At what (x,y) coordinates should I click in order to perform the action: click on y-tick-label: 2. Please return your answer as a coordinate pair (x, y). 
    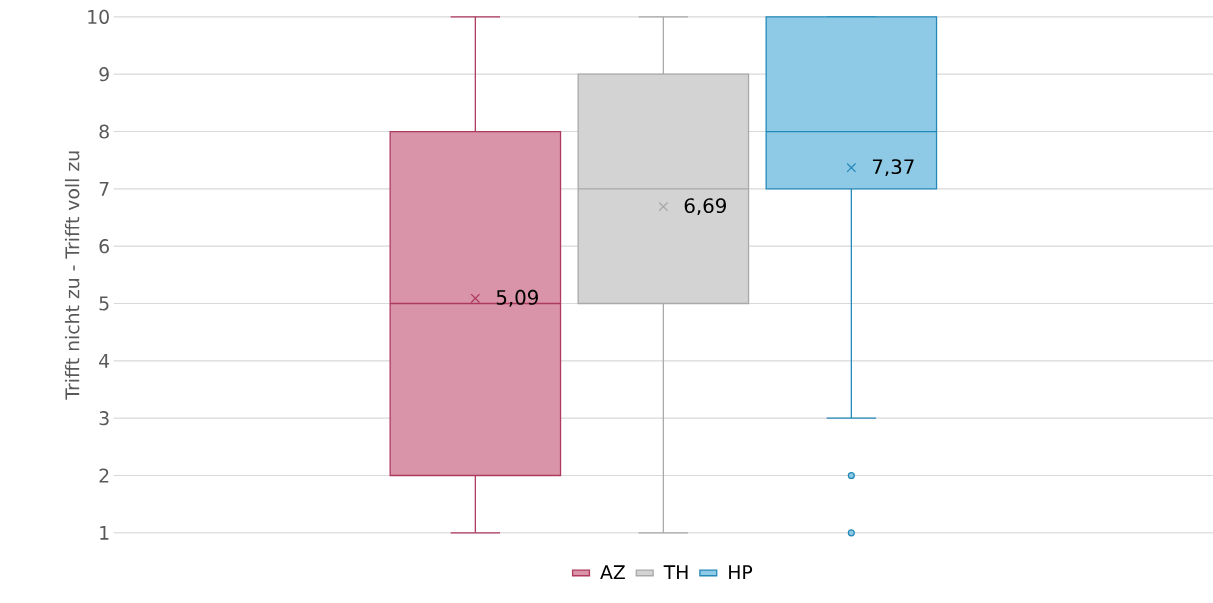
    Looking at the image, I should click on (104, 475).